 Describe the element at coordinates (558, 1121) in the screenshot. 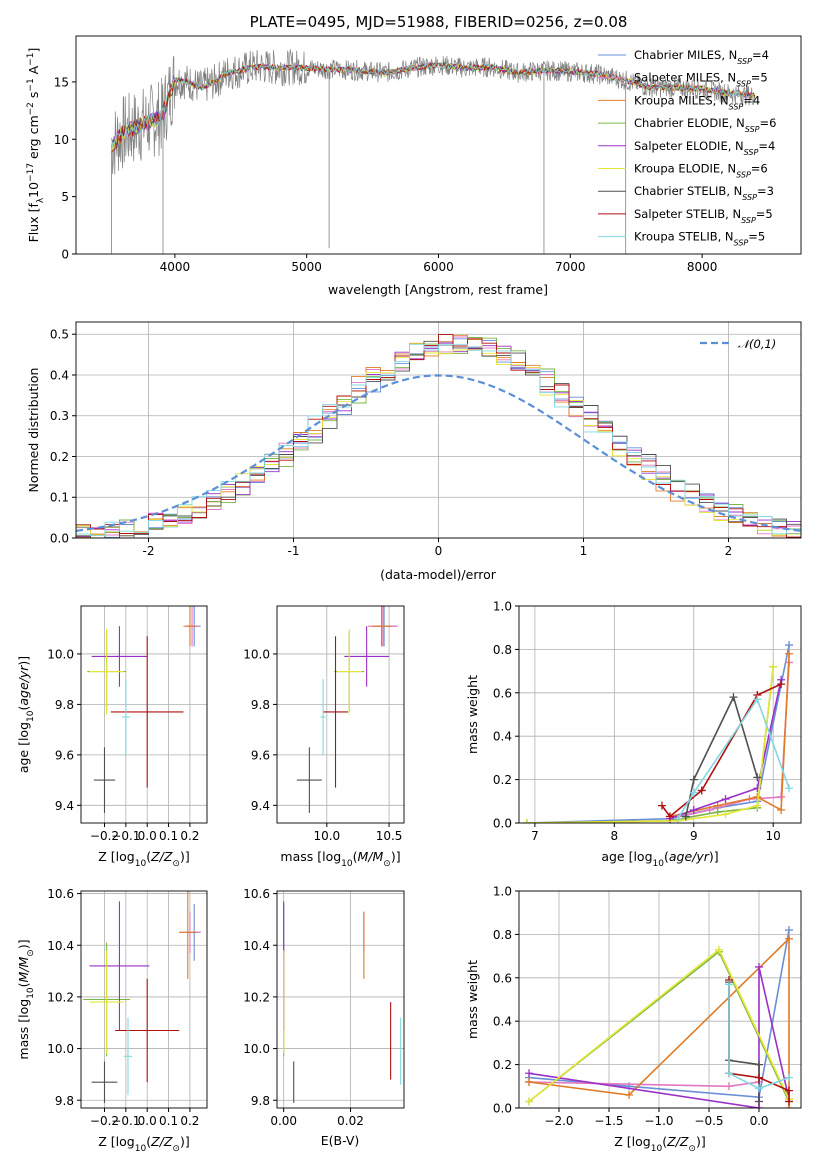

I see `x-tick-label: −2.0` at that location.